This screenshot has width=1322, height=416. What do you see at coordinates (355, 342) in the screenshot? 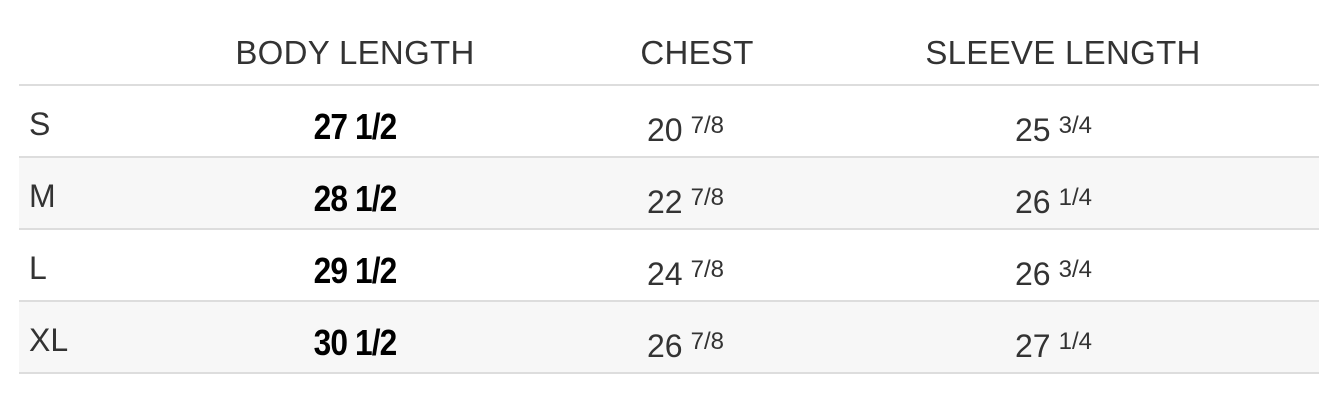
I see `body-length-value: 30 1/2` at bounding box center [355, 342].